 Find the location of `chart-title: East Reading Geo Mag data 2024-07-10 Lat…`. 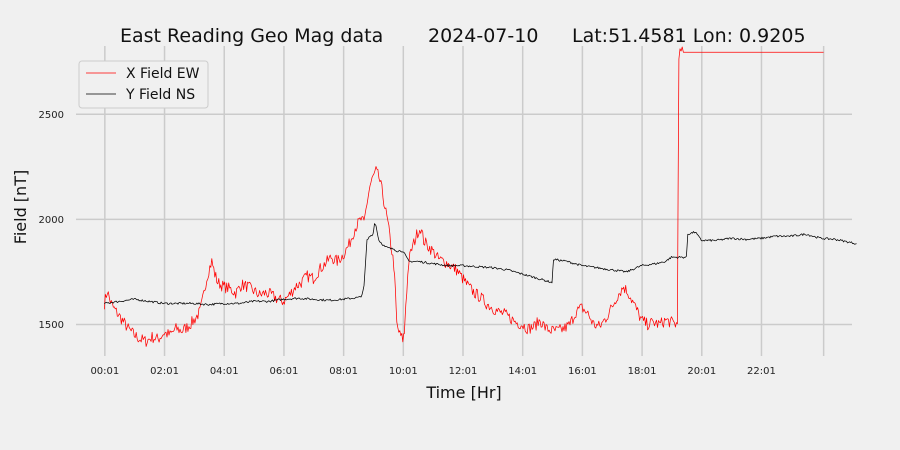

chart-title: East Reading Geo Mag data 2024-07-10 Lat… is located at coordinates (463, 36).